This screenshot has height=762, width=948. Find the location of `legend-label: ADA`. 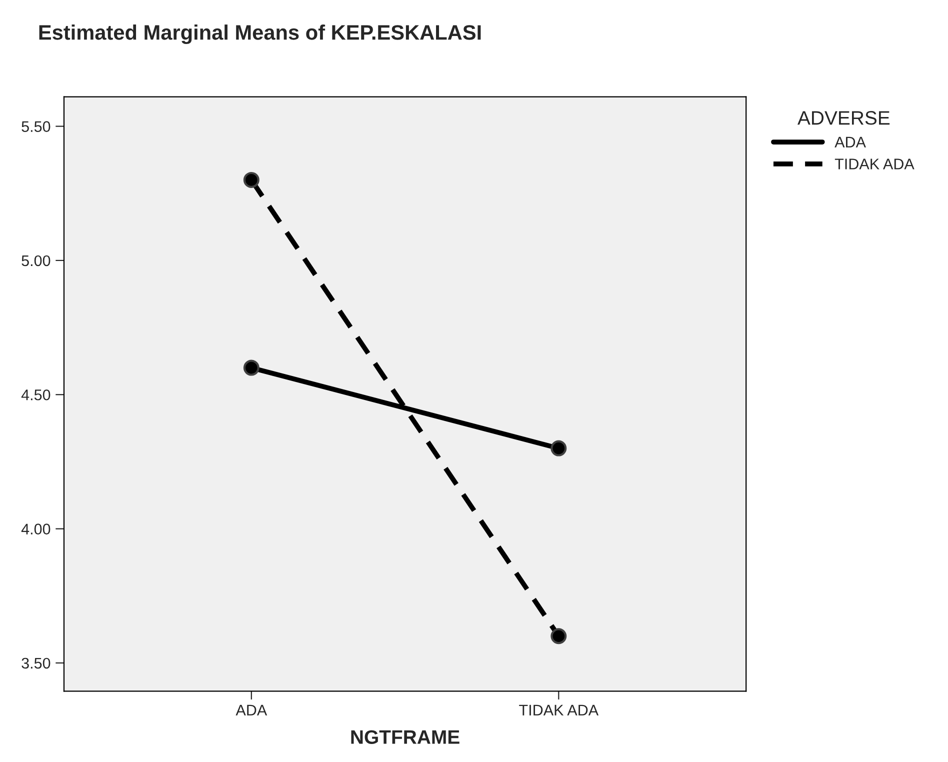

legend-label: ADA is located at coordinates (850, 142).